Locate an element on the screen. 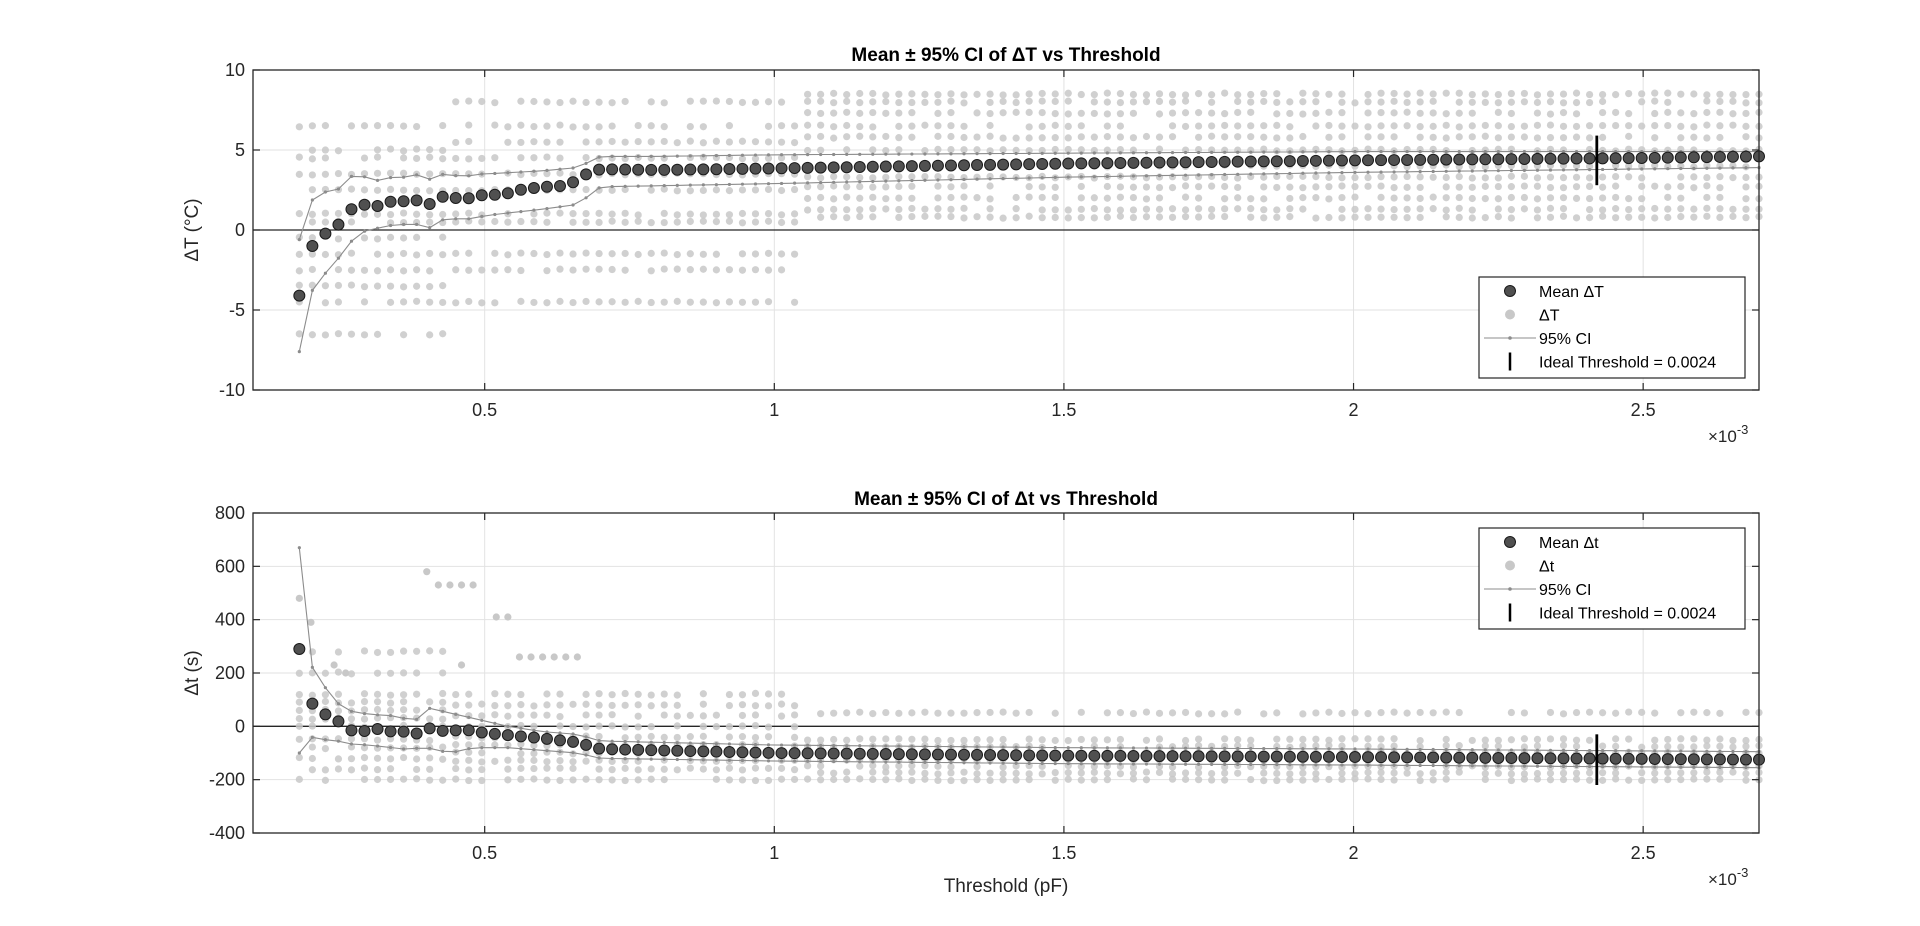  legend-box is located at coordinates (1612, 578).